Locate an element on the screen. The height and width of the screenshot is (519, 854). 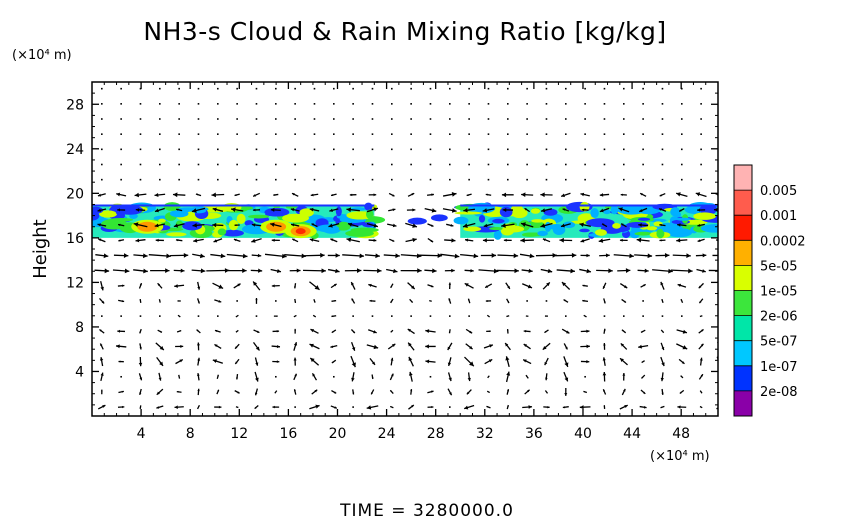
colorbar-label: 2e-06 is located at coordinates (779, 317).